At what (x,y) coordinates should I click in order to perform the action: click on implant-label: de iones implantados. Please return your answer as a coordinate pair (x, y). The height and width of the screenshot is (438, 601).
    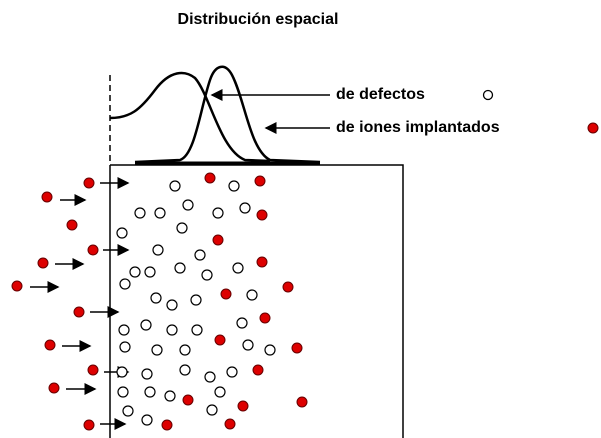
    Looking at the image, I should click on (418, 127).